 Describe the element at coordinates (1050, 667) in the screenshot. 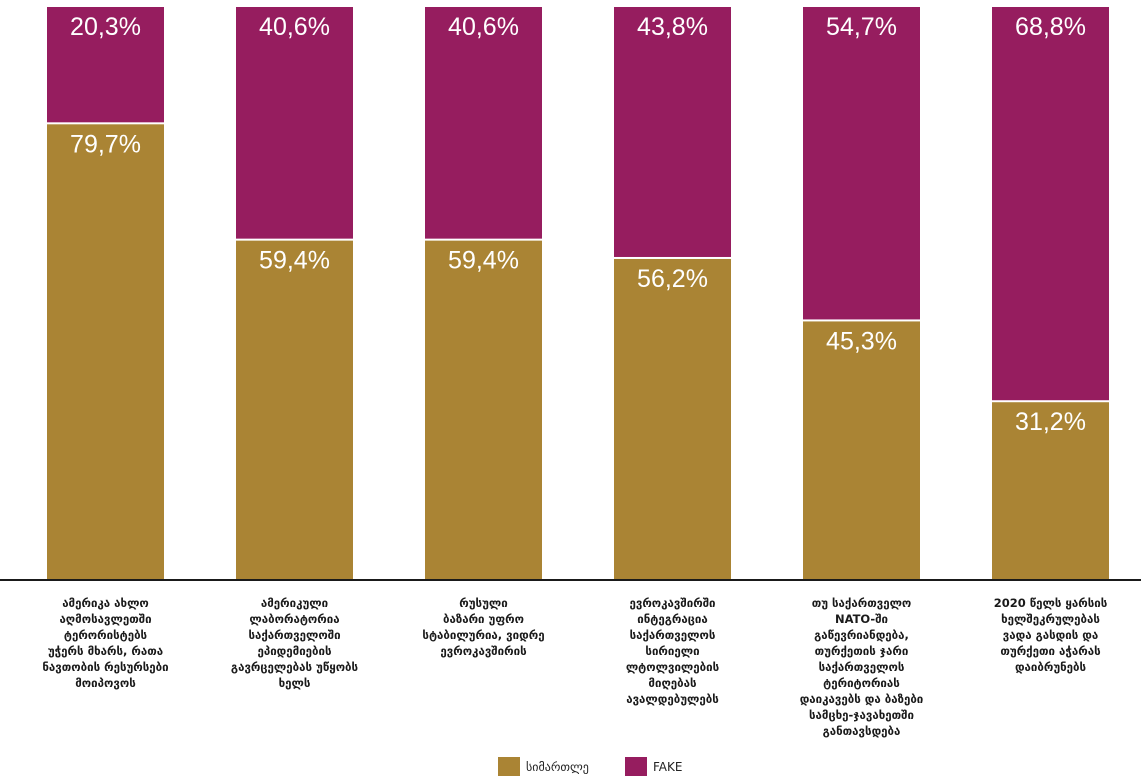

I see `category-label-6-line-5: დაიბრუნებს` at that location.